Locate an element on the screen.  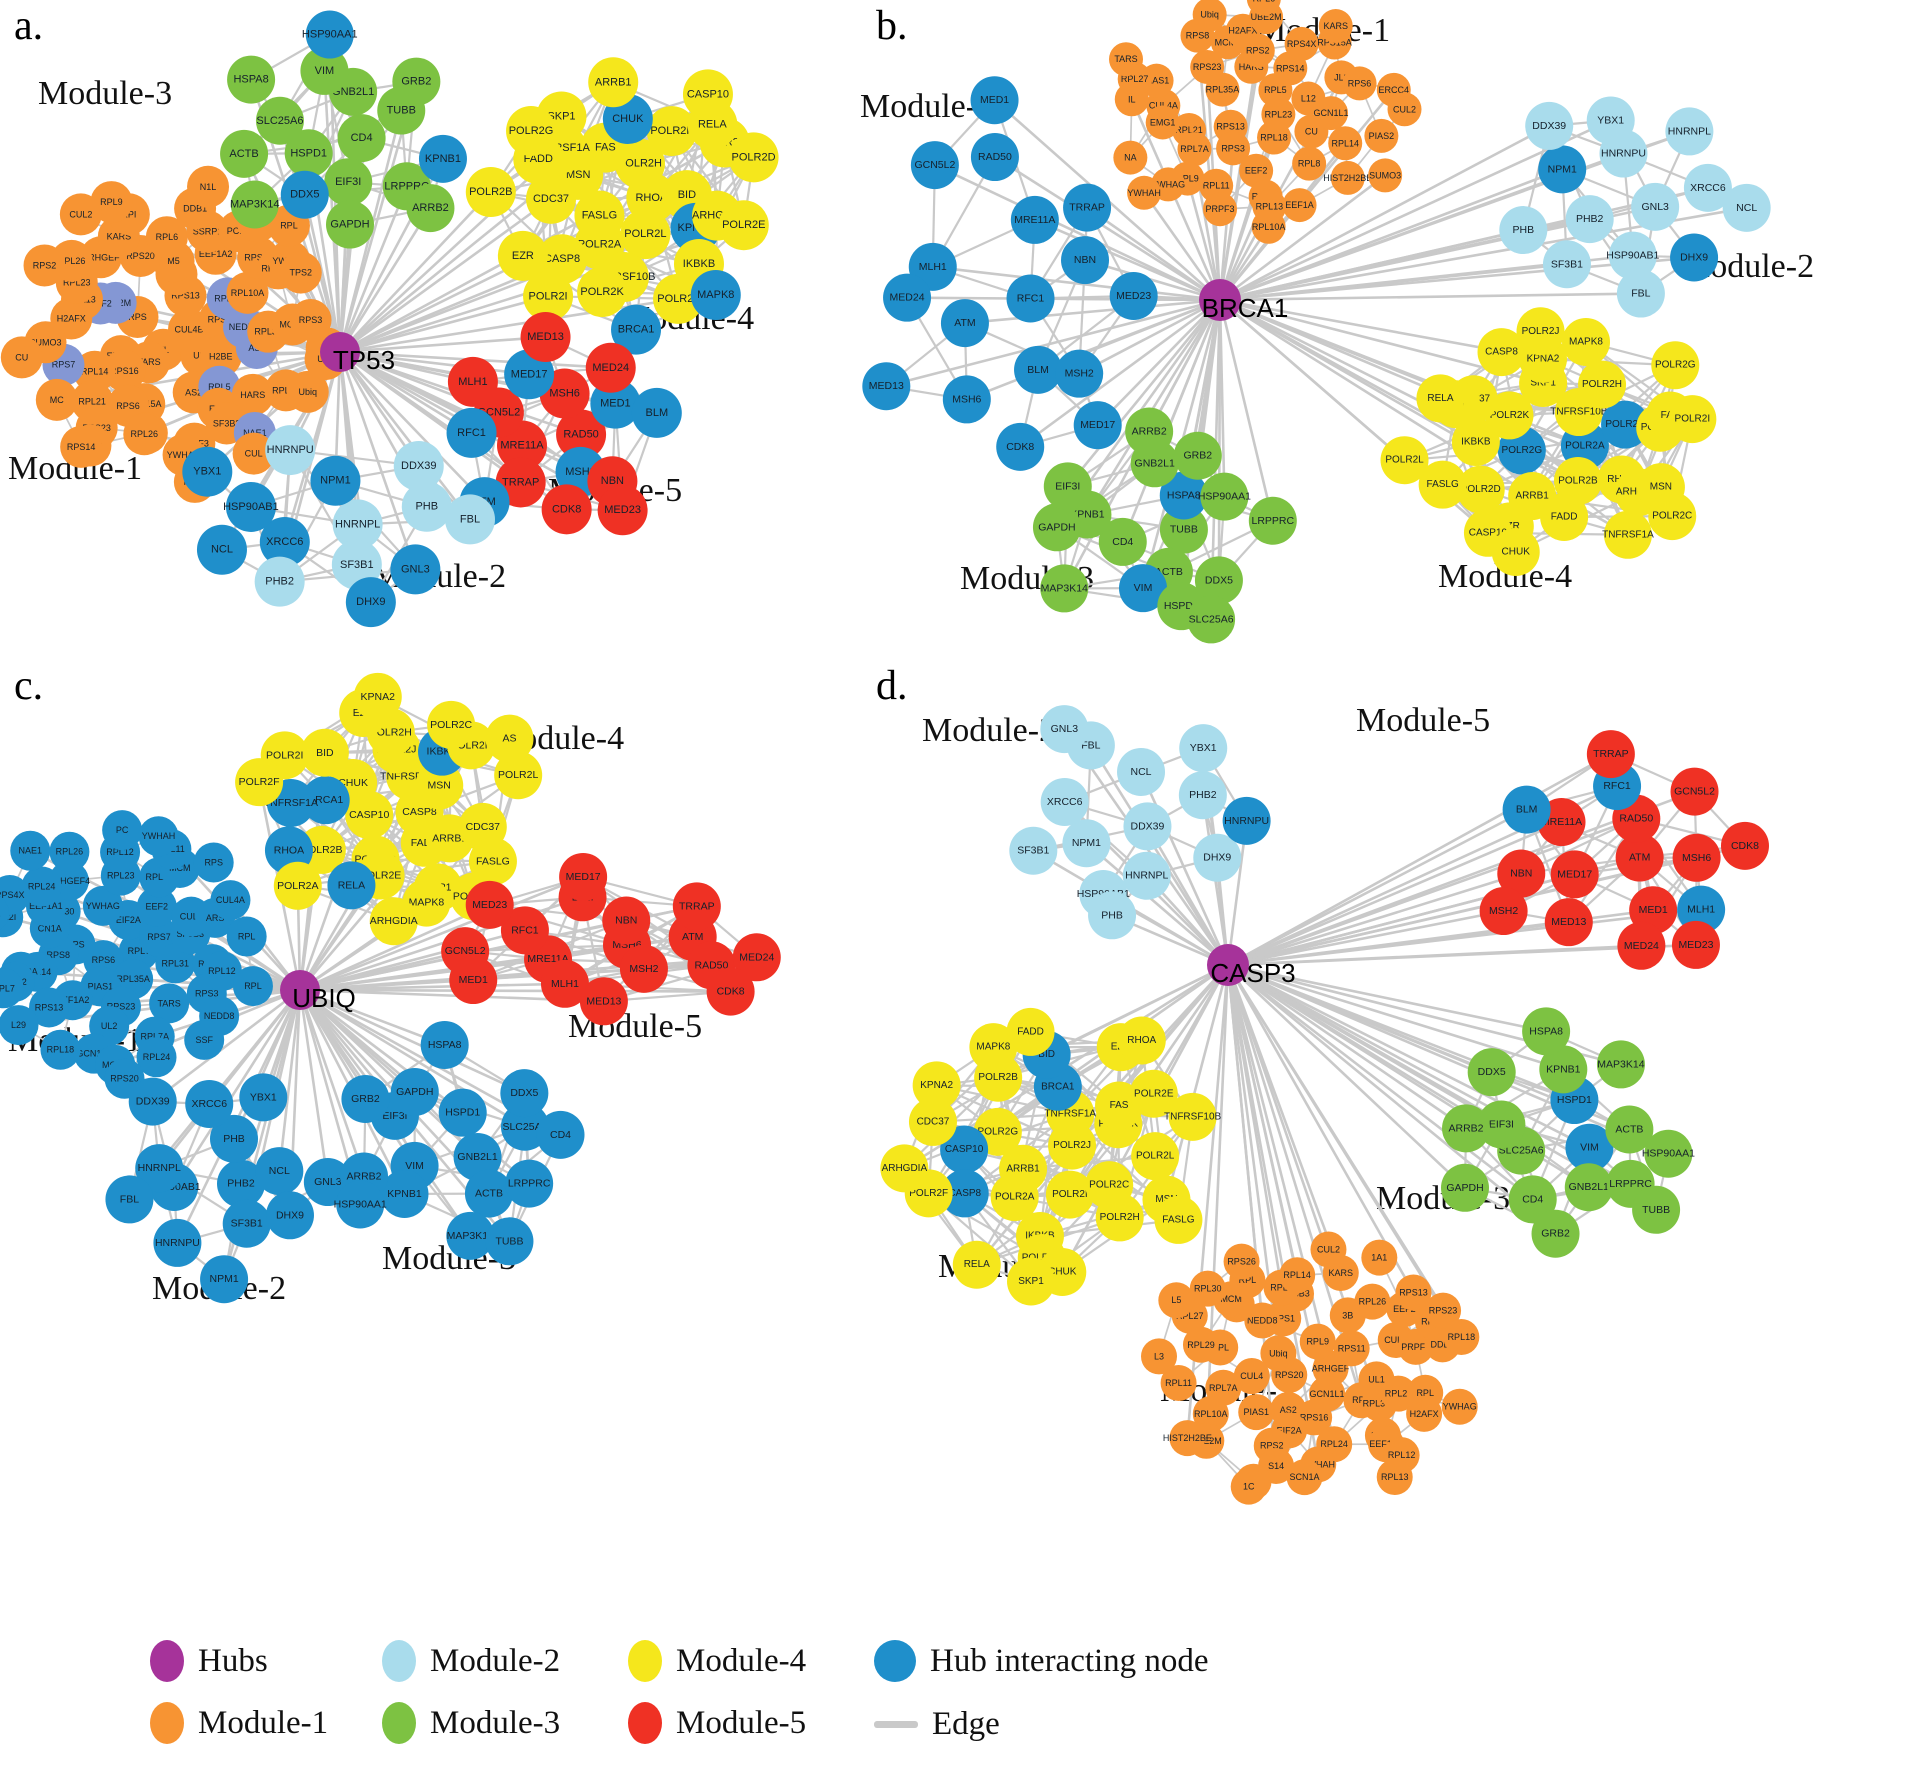
network-node: RAD50 is located at coordinates (994, 157).